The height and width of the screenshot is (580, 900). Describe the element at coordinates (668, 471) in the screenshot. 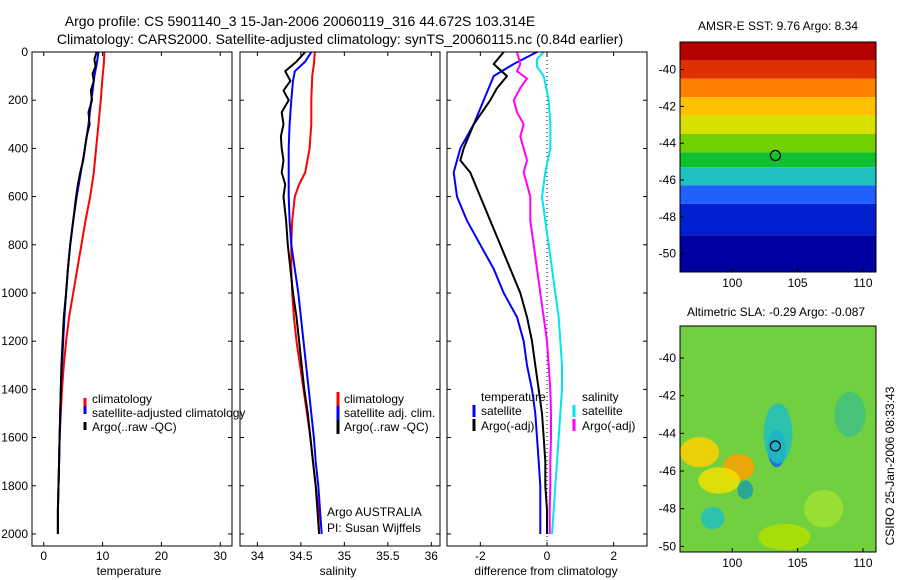

I see `sla_map-ytick-label: -46` at that location.